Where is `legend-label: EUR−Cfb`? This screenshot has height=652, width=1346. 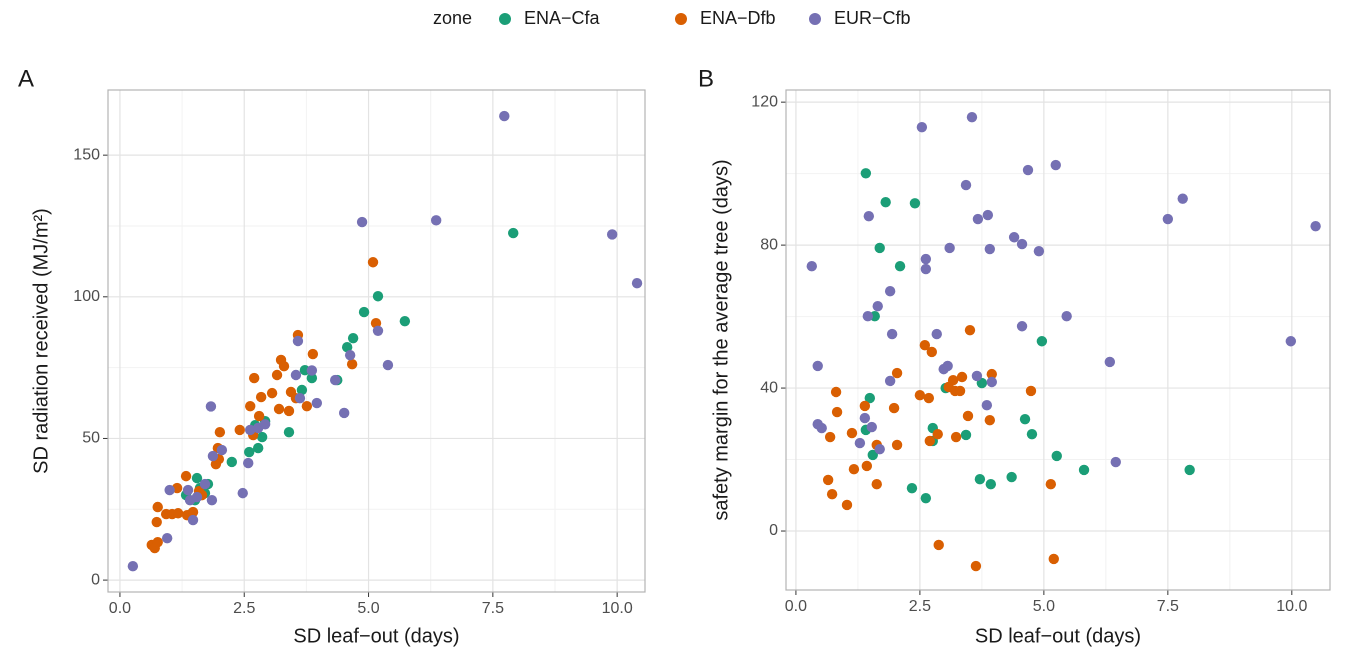
legend-label: EUR−Cfb is located at coordinates (872, 18).